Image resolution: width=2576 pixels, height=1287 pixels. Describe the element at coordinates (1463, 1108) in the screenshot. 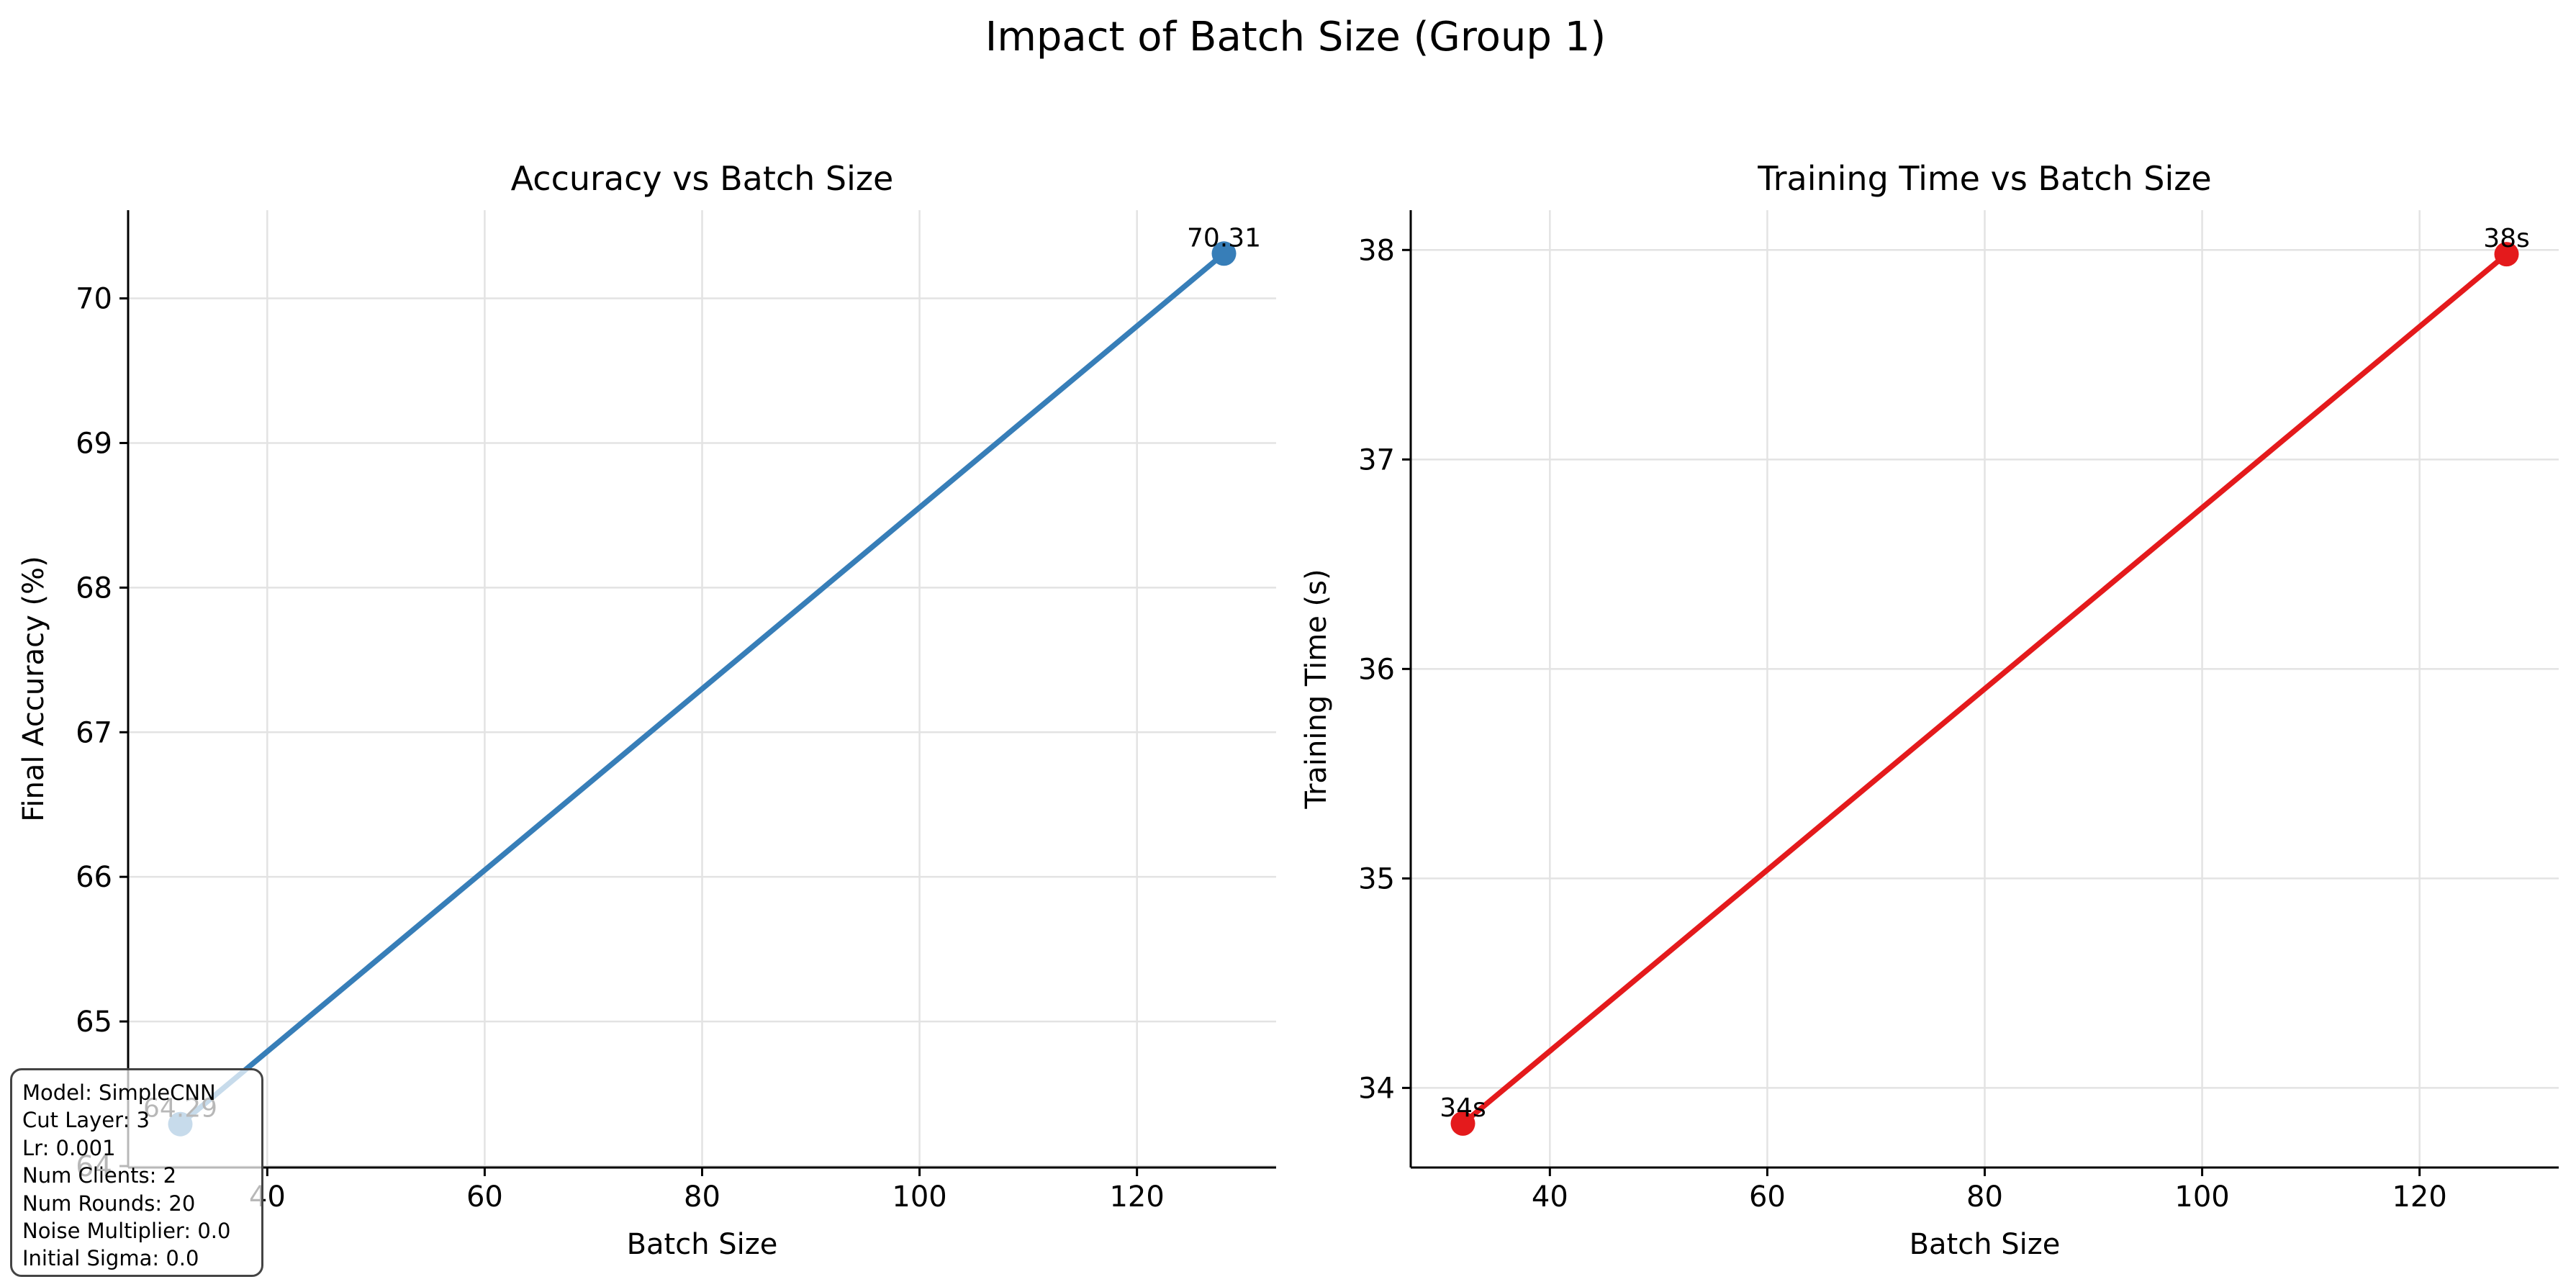

I see `data-label: 34s` at that location.